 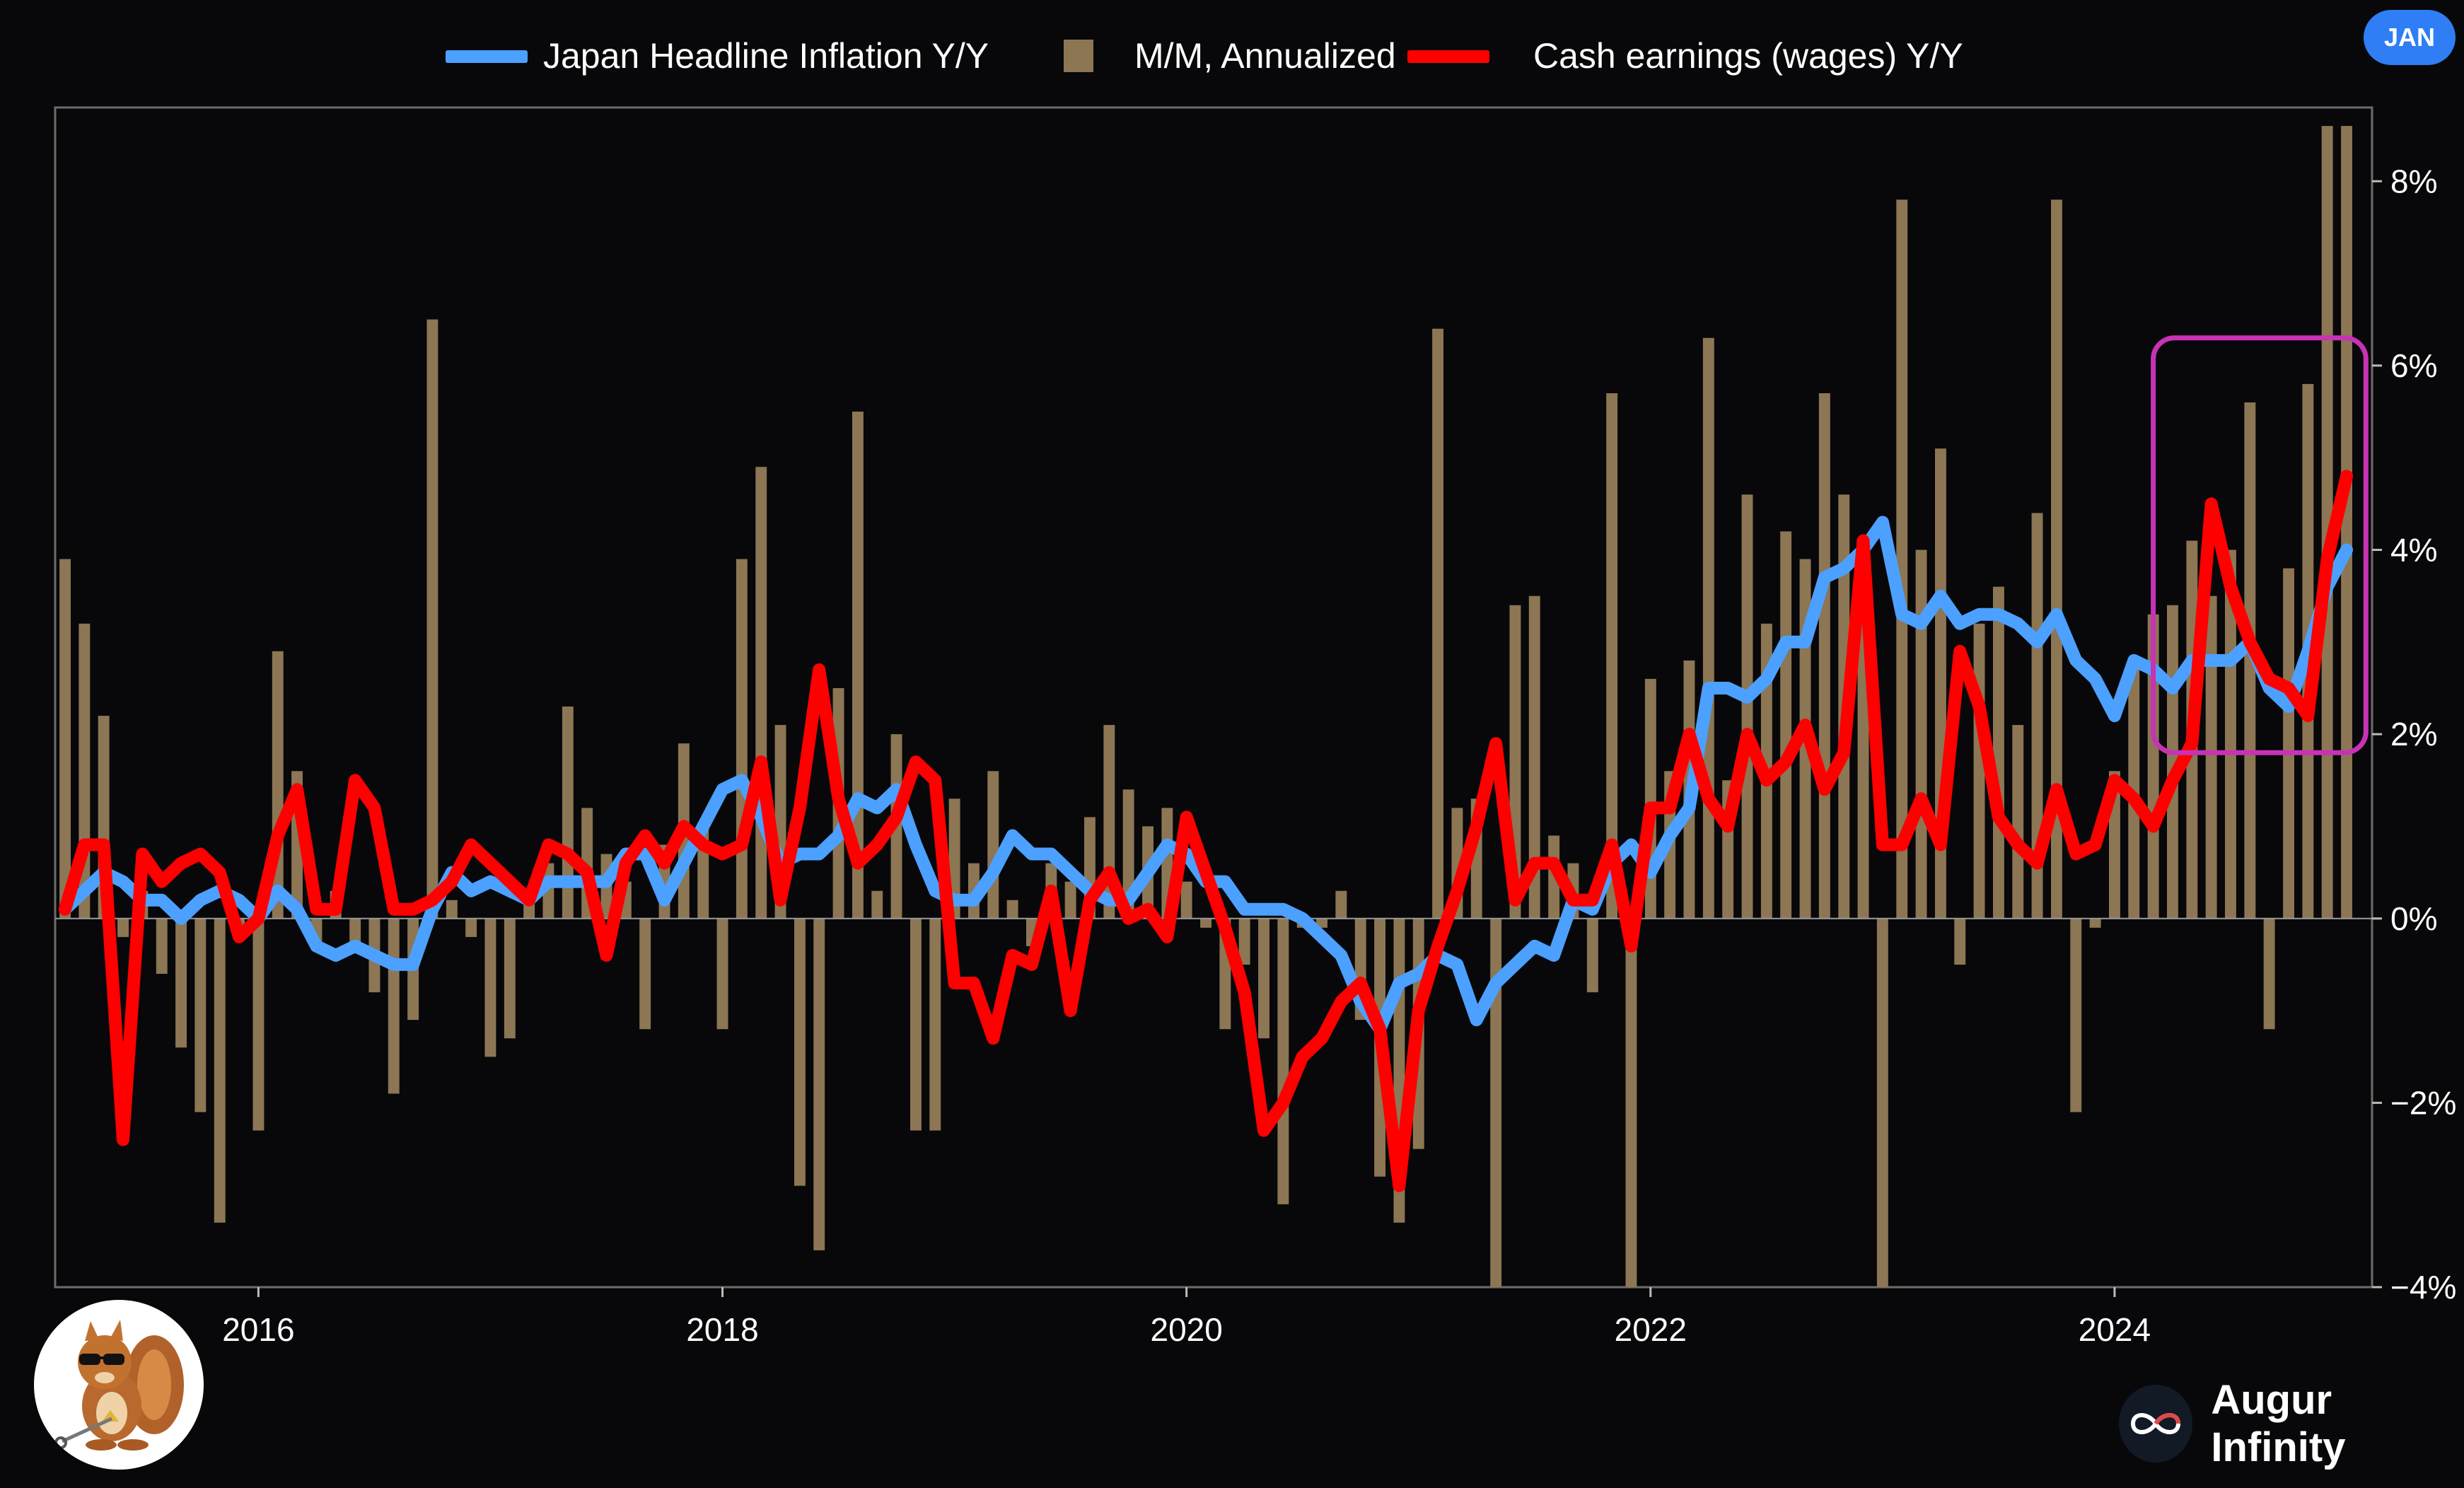 What do you see at coordinates (1748, 56) in the screenshot?
I see `legend-label: Cash earnings (wages) Y/Y` at bounding box center [1748, 56].